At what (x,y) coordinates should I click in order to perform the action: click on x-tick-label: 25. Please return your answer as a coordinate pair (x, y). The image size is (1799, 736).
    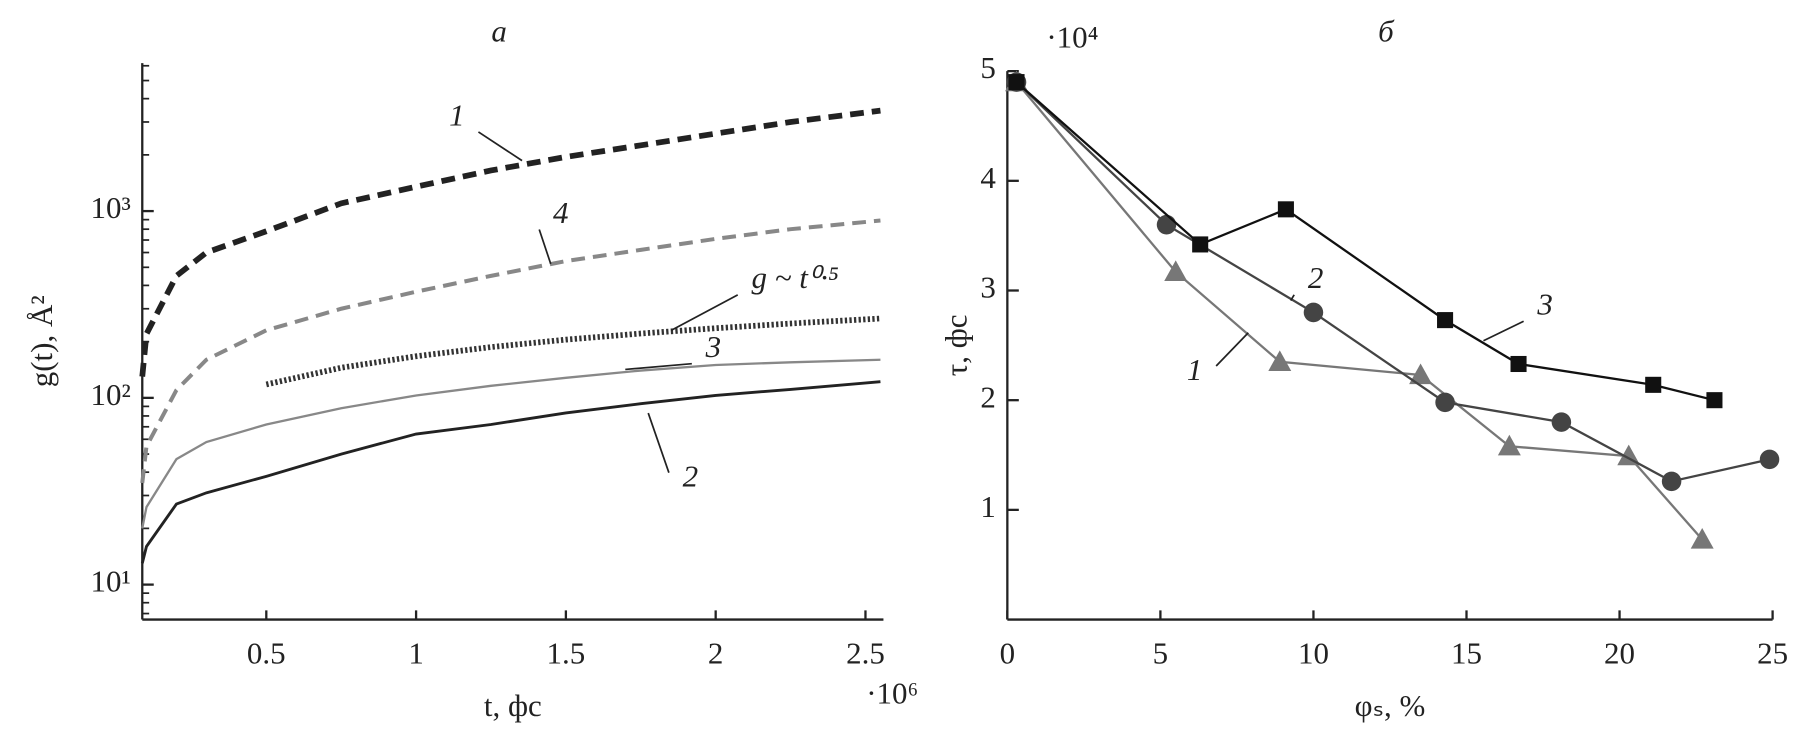
    Looking at the image, I should click on (1772, 652).